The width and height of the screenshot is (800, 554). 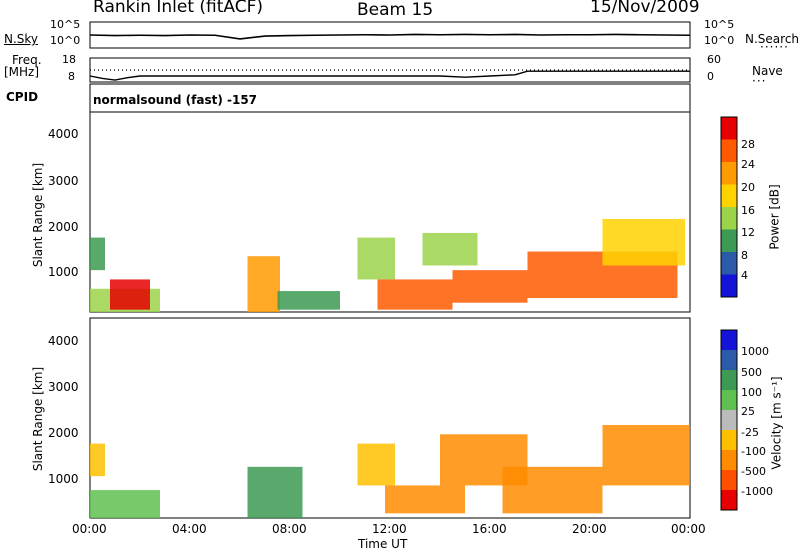 I want to click on power-cbar-tick: 24, so click(x=748, y=164).